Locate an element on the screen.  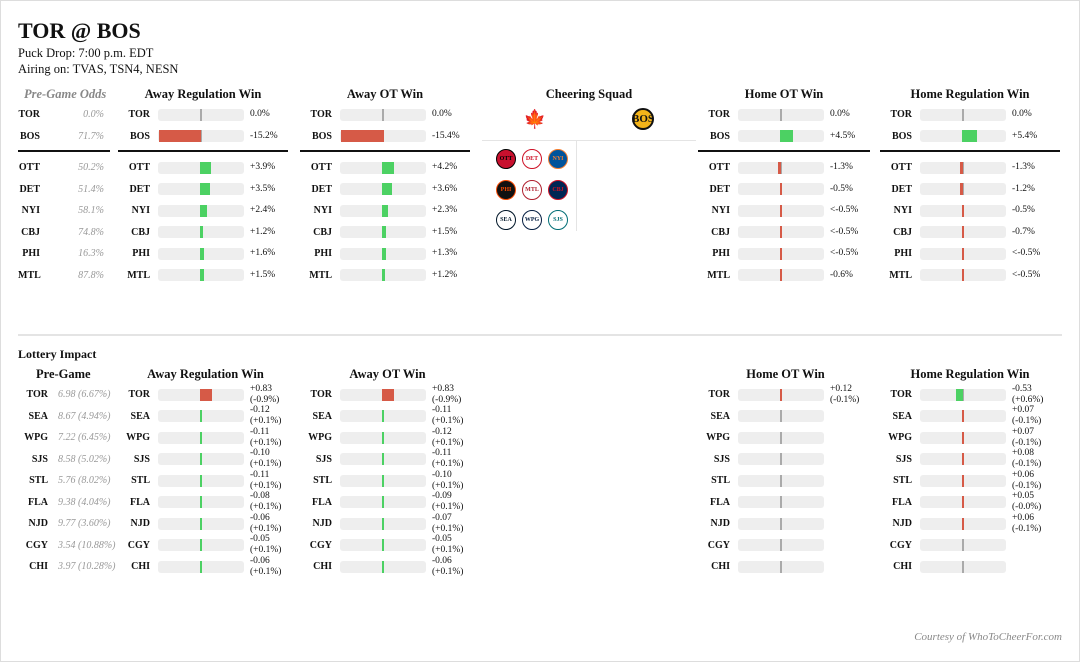
lottery-pregame-row: FLA 9.38 (4.04%) is located at coordinates (73, 503).